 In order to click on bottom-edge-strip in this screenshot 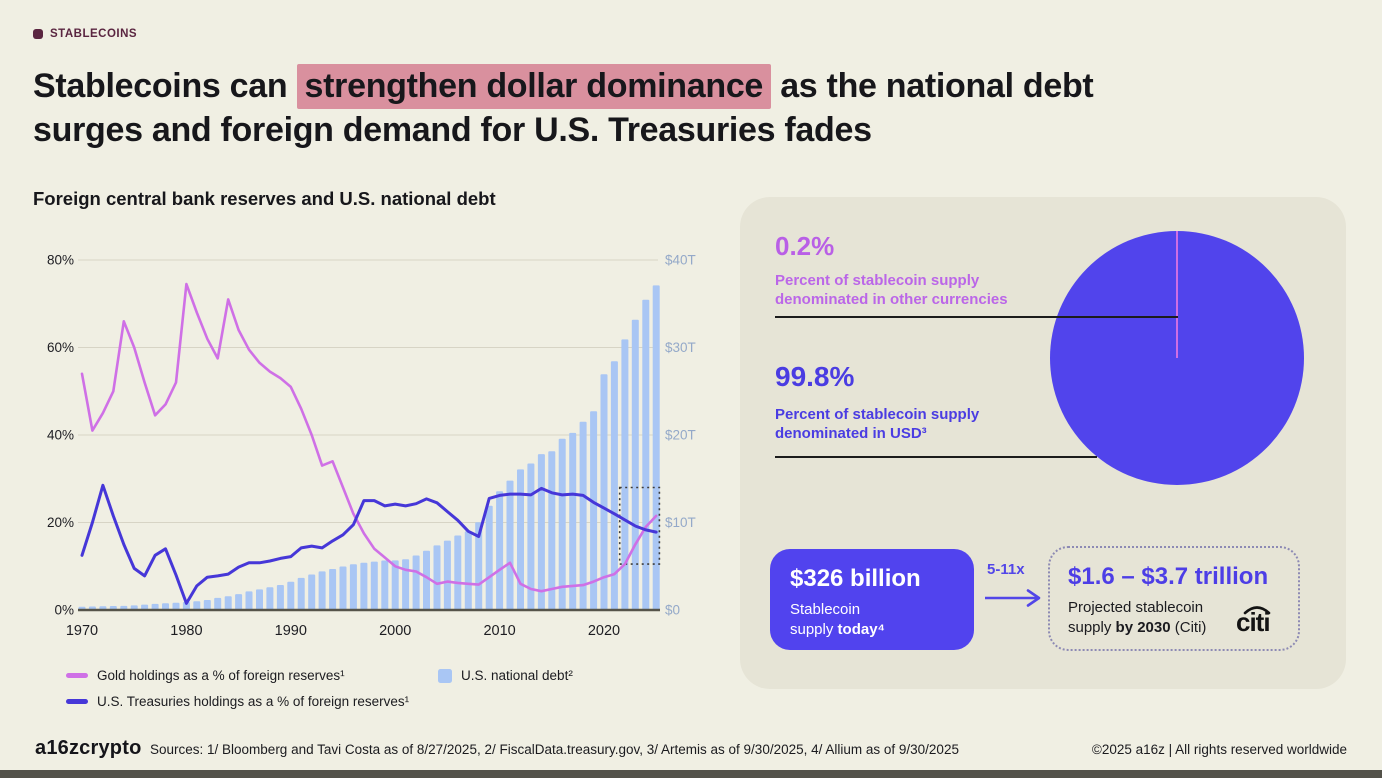, I will do `click(691, 774)`.